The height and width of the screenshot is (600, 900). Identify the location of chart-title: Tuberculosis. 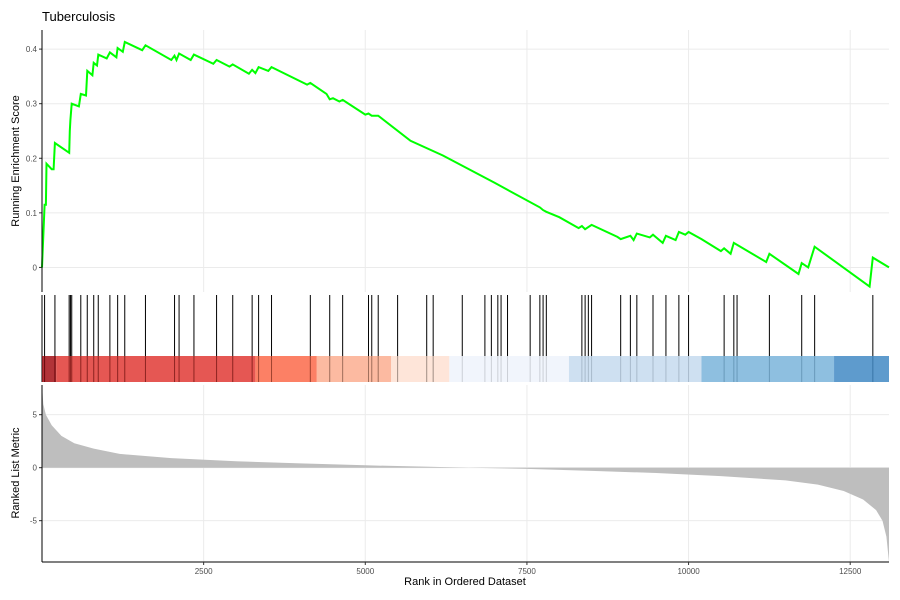
(79, 16).